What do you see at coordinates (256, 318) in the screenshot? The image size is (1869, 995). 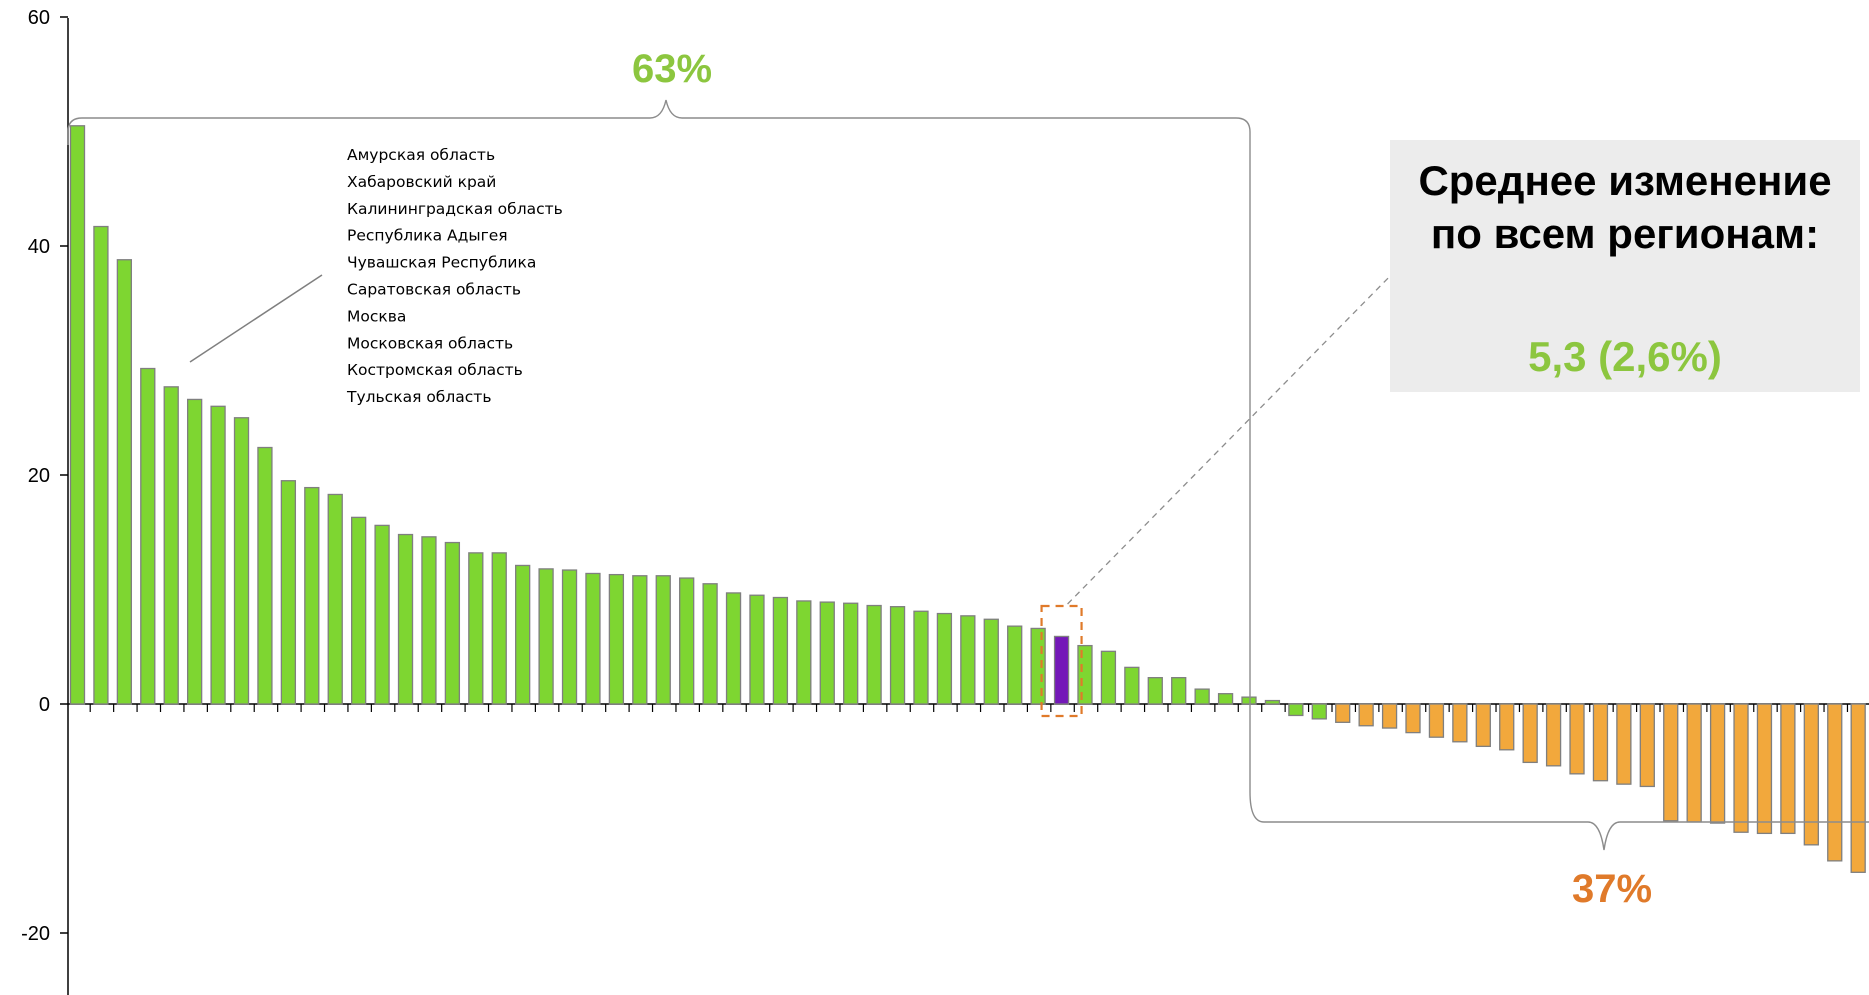 I see `regions-leader-line` at bounding box center [256, 318].